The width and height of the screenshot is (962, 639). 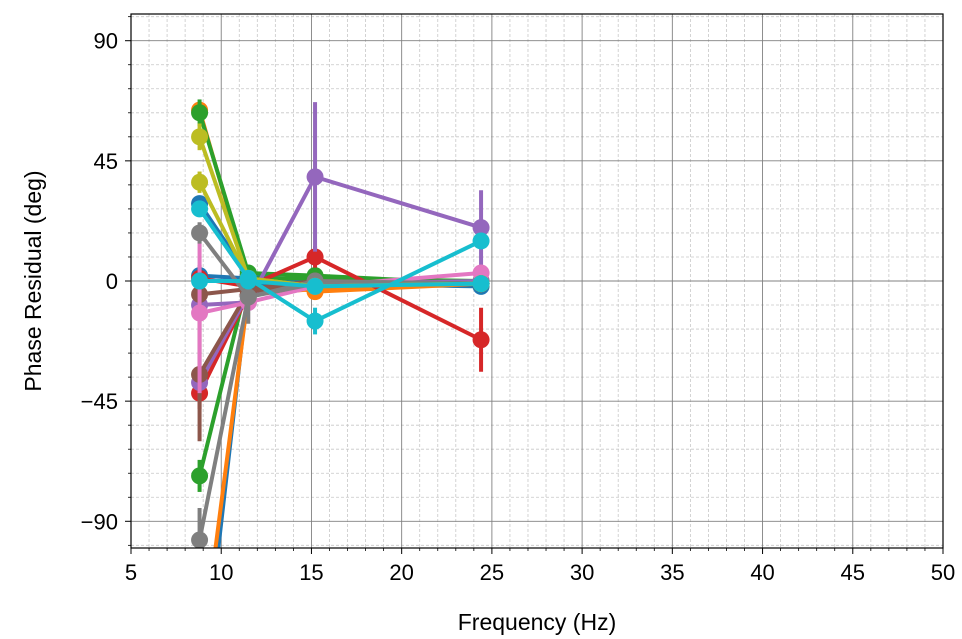 I want to click on y-axis-tick-labels: −90 −45 0 45 90, so click(x=99, y=282).